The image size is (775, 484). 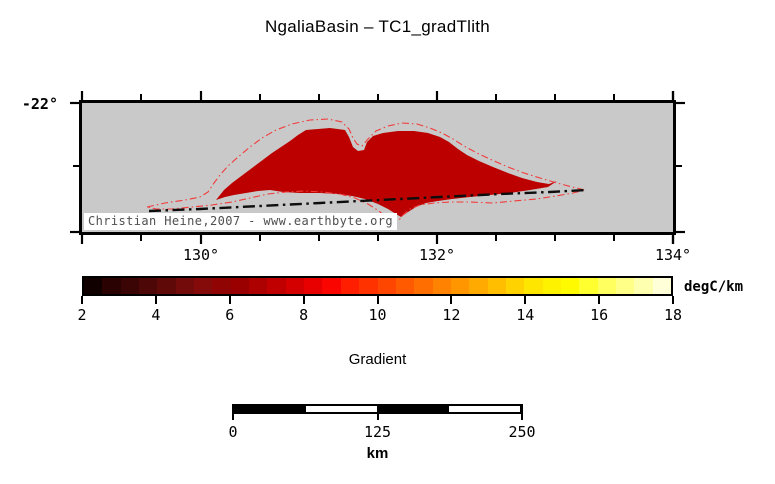 What do you see at coordinates (377, 359) in the screenshot?
I see `colorbar-title: Gradient` at bounding box center [377, 359].